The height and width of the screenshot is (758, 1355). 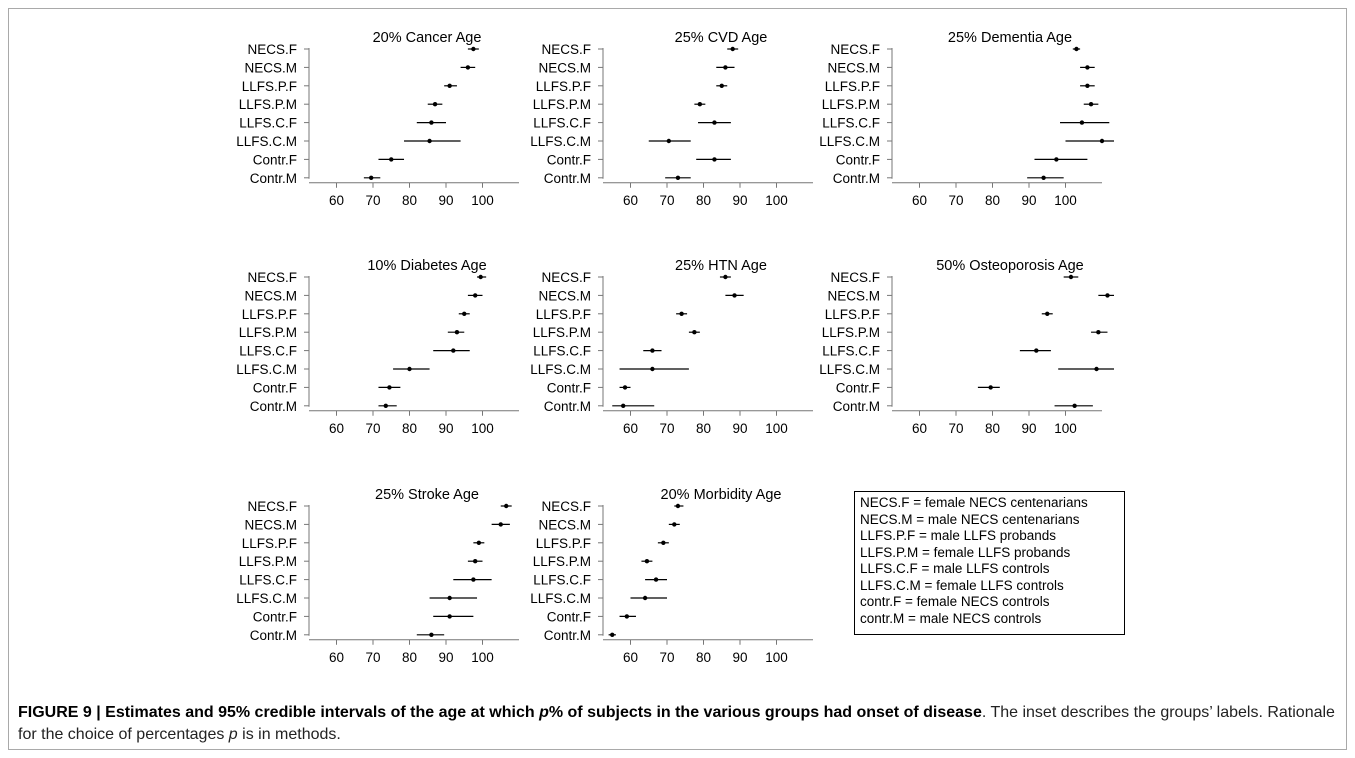 I want to click on panel-title: 25% CVD Age, so click(x=721, y=38).